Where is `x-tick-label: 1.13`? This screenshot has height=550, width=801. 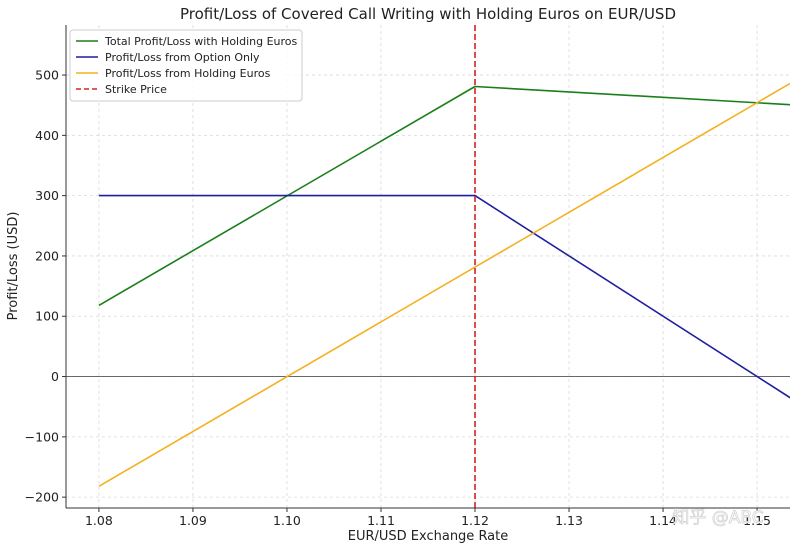 x-tick-label: 1.13 is located at coordinates (569, 520).